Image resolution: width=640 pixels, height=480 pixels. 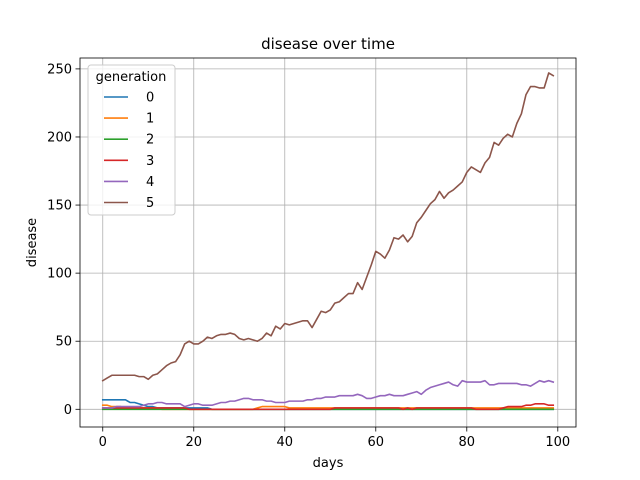 I want to click on legend-label-generation-5: 5, so click(x=150, y=203).